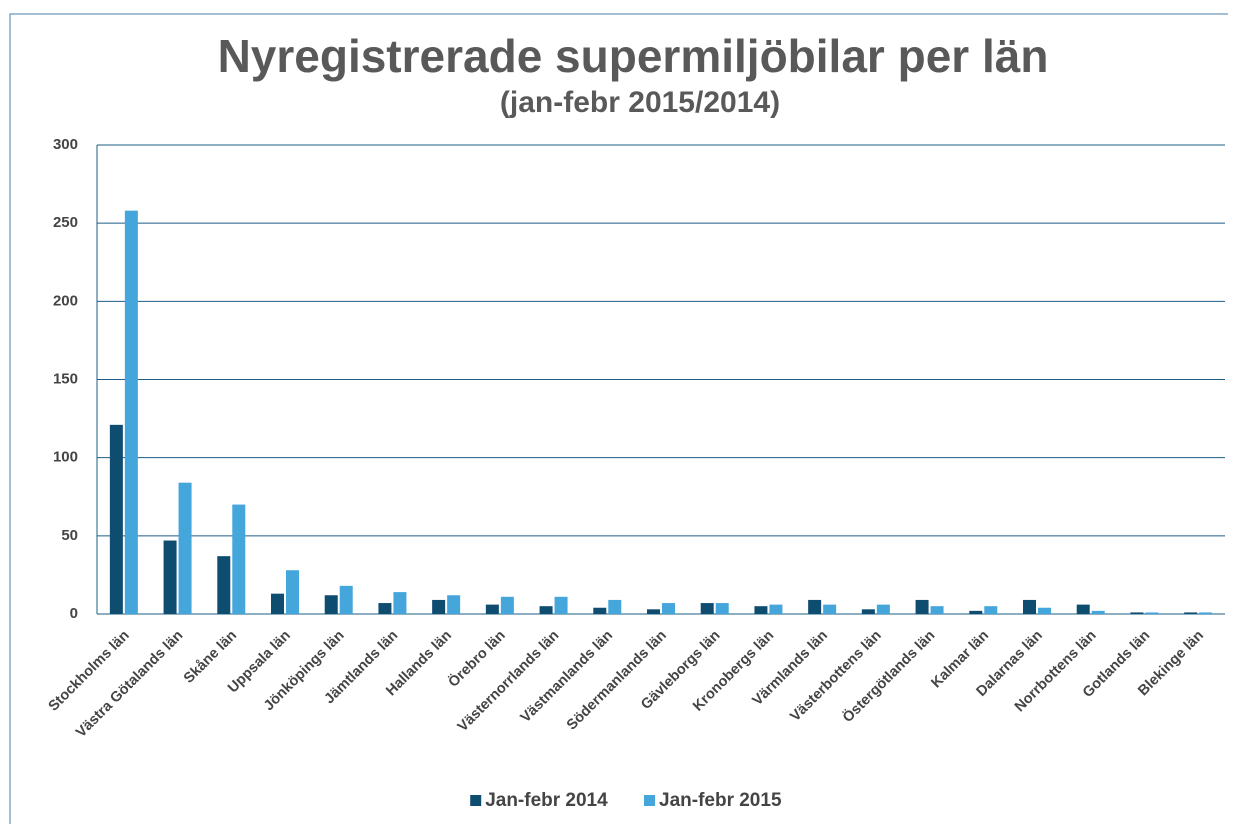 This screenshot has width=1241, height=824. I want to click on x-tick-label: Västra Götalands län, so click(129, 684).